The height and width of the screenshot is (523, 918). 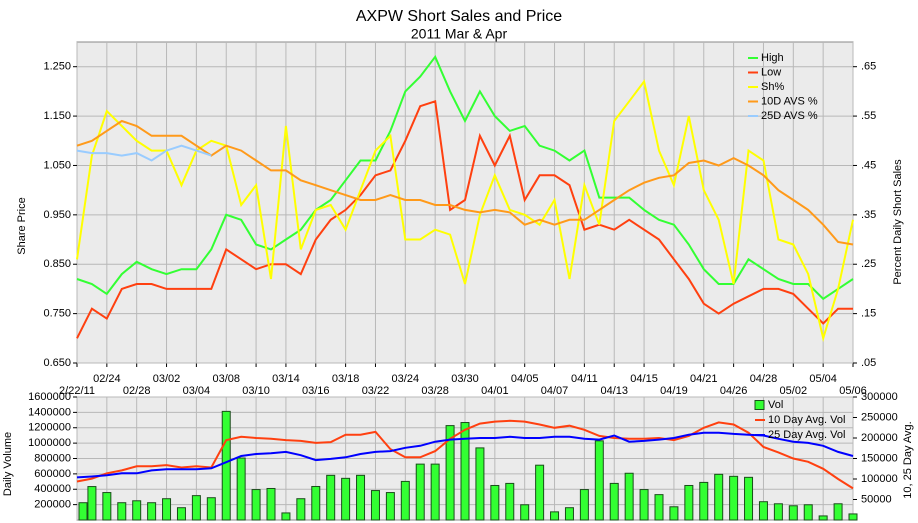 What do you see at coordinates (771, 72) in the screenshot?
I see `legend-label: Low` at bounding box center [771, 72].